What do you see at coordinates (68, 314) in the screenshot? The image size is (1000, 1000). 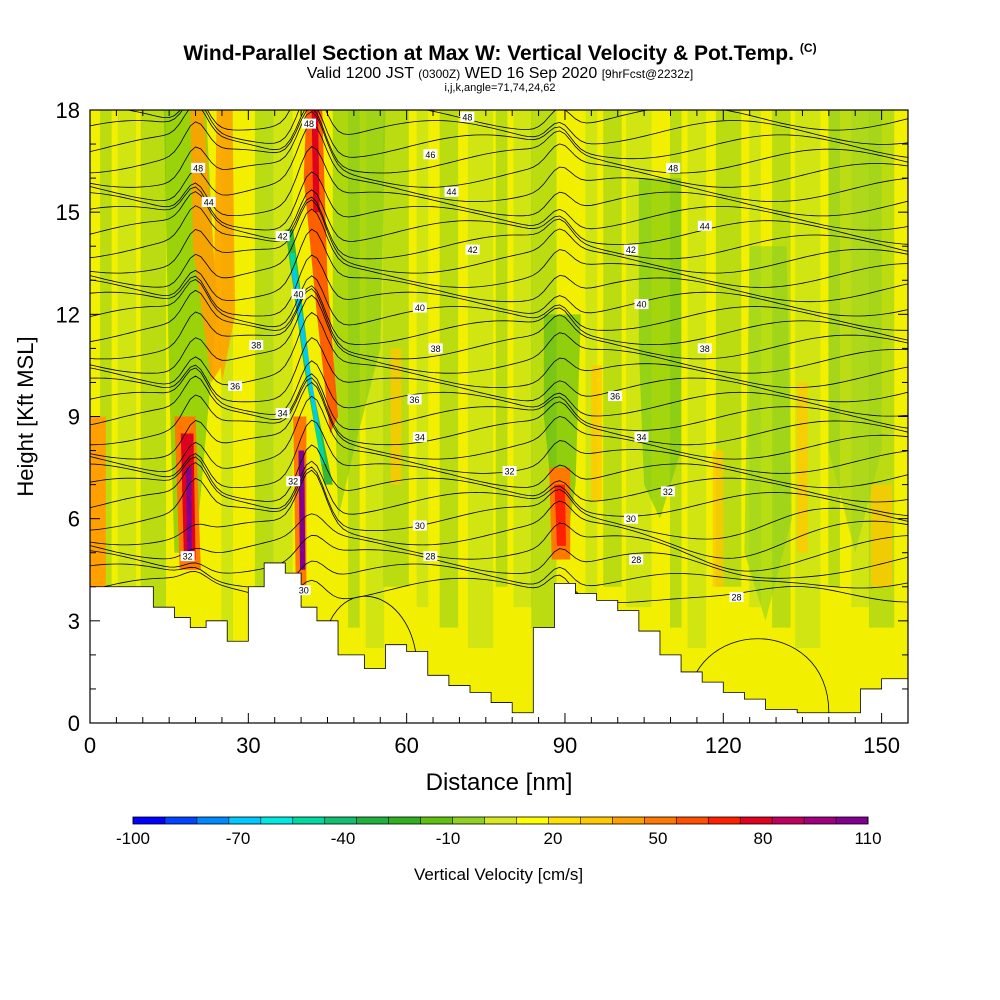 I see `y-tick-label: 12` at bounding box center [68, 314].